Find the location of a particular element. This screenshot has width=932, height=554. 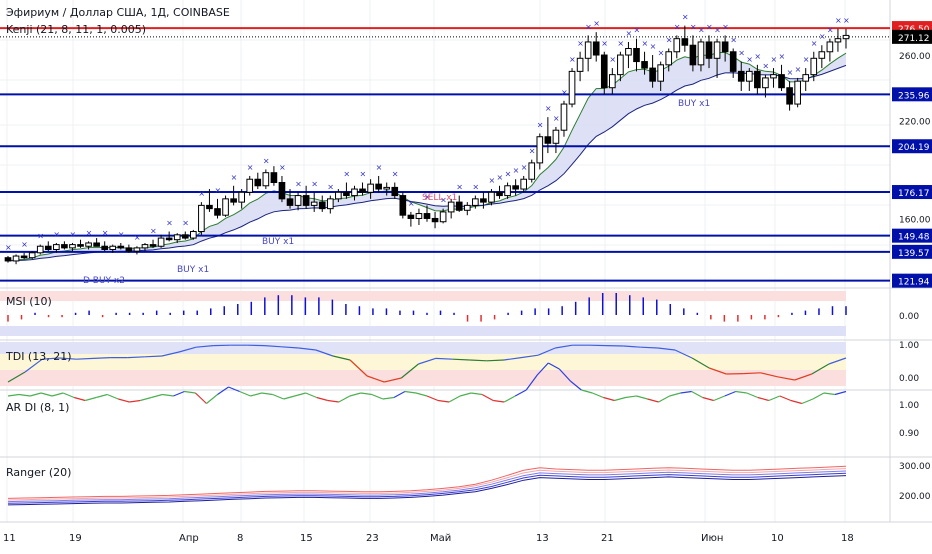

tdi-tick-bottom: 0.00 is located at coordinates (909, 379).